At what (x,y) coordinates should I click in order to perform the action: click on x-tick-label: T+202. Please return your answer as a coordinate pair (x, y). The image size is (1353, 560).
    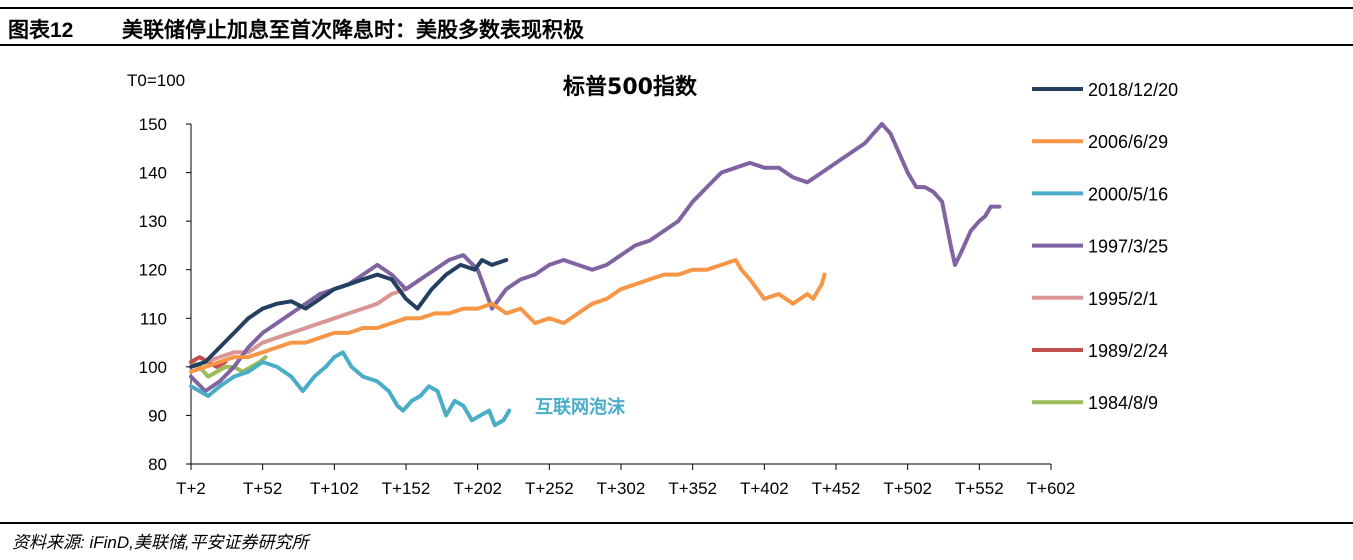
    Looking at the image, I should click on (477, 488).